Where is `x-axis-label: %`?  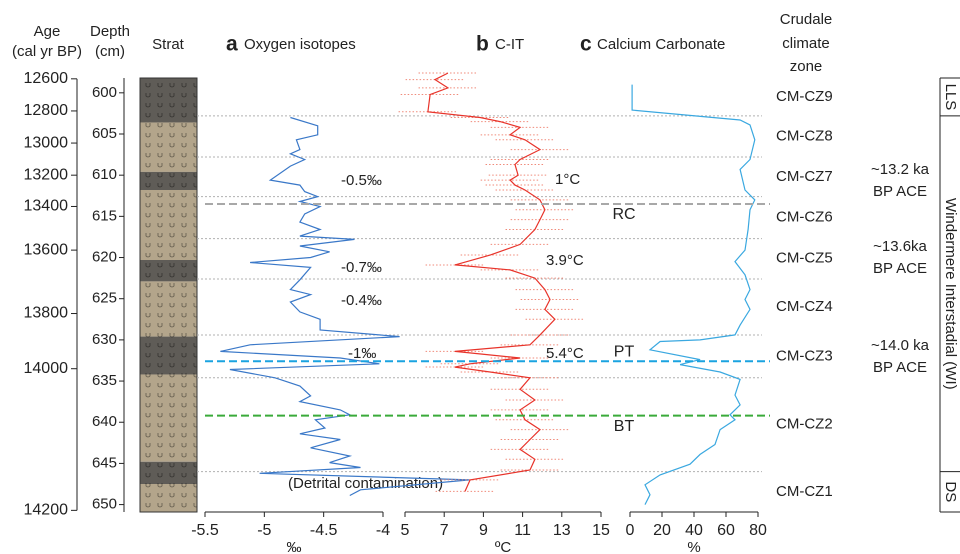
x-axis-label: % is located at coordinates (693, 546).